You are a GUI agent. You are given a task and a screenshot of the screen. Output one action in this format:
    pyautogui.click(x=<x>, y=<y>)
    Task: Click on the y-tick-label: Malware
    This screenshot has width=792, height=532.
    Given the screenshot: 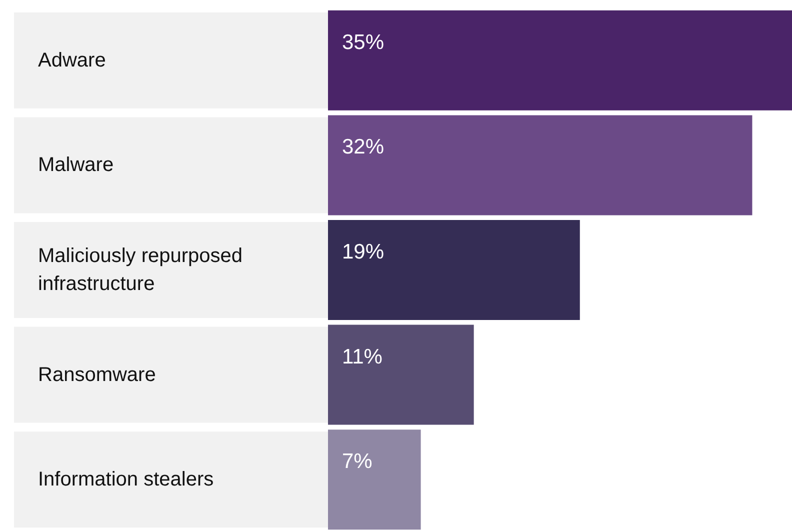 What is the action you would take?
    pyautogui.click(x=76, y=165)
    